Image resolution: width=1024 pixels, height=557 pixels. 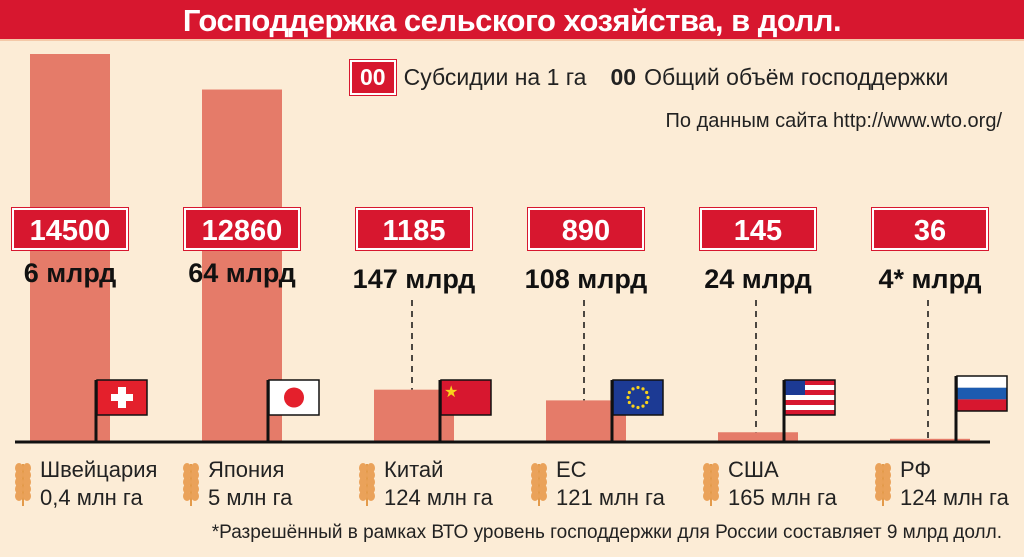 I want to click on russia-flag-icon, so click(x=982, y=393).